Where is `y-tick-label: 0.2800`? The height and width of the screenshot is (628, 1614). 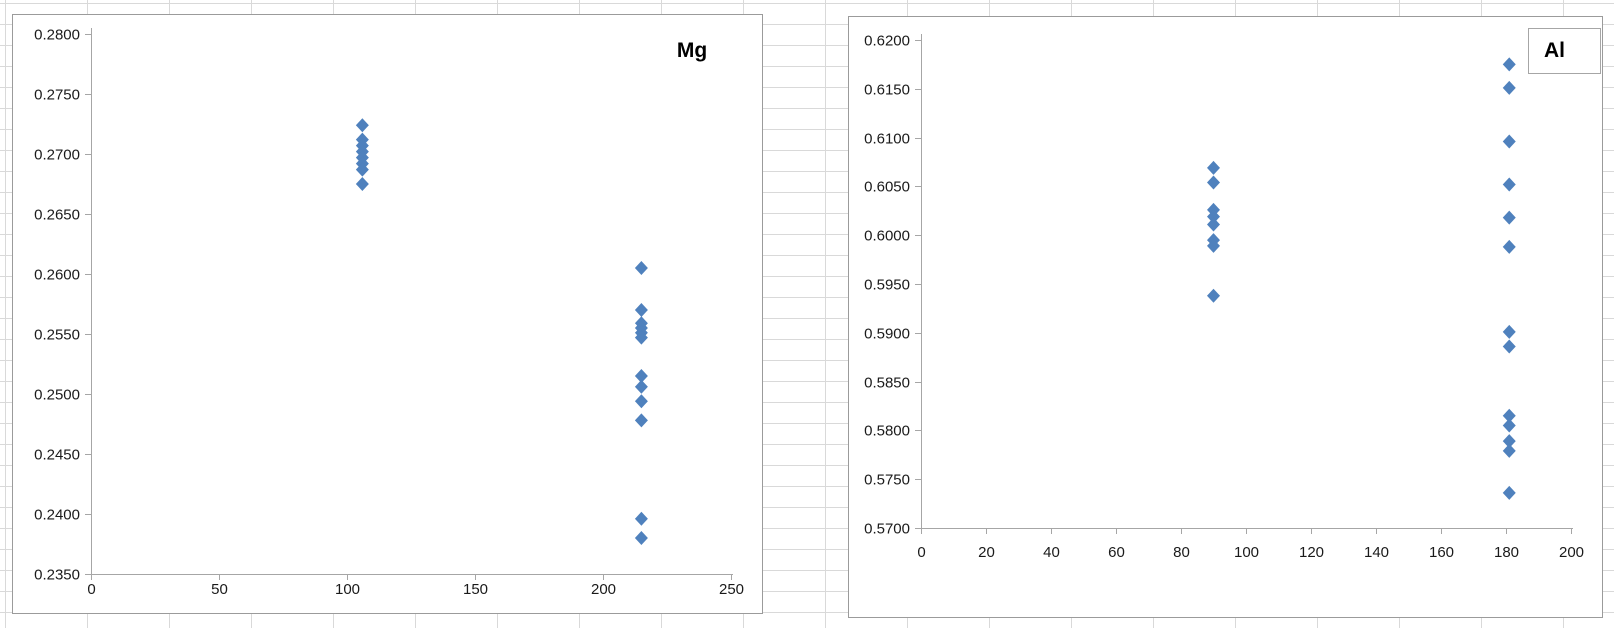 y-tick-label: 0.2800 is located at coordinates (57, 35).